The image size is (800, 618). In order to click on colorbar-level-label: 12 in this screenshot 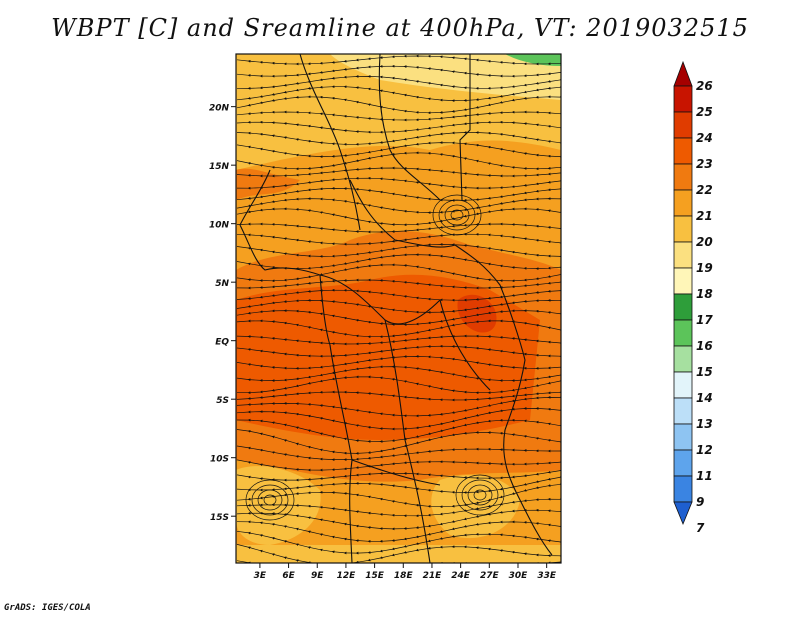, I will do `click(704, 450)`.